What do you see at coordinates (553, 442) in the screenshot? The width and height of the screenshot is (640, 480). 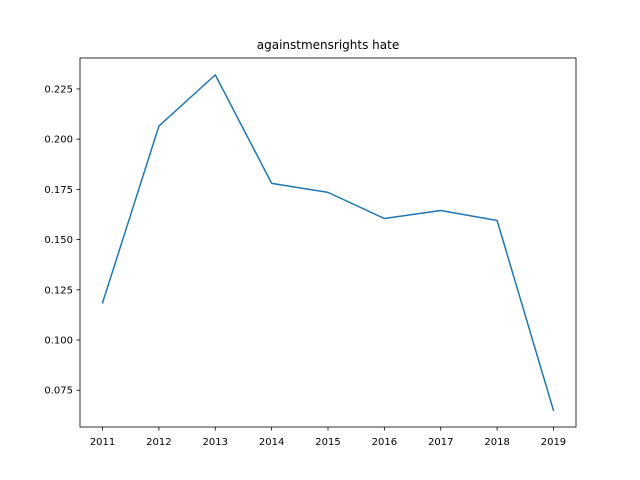 I see `x-tick-label: 2019` at bounding box center [553, 442].